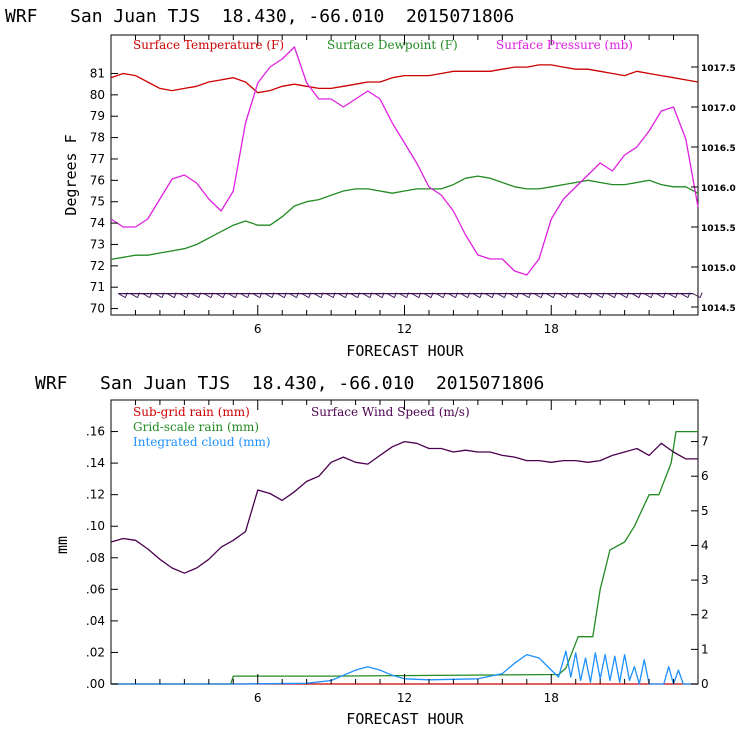 The width and height of the screenshot is (740, 740). What do you see at coordinates (718, 229) in the screenshot?
I see `y2-tick-label: 1015.5` at bounding box center [718, 229].